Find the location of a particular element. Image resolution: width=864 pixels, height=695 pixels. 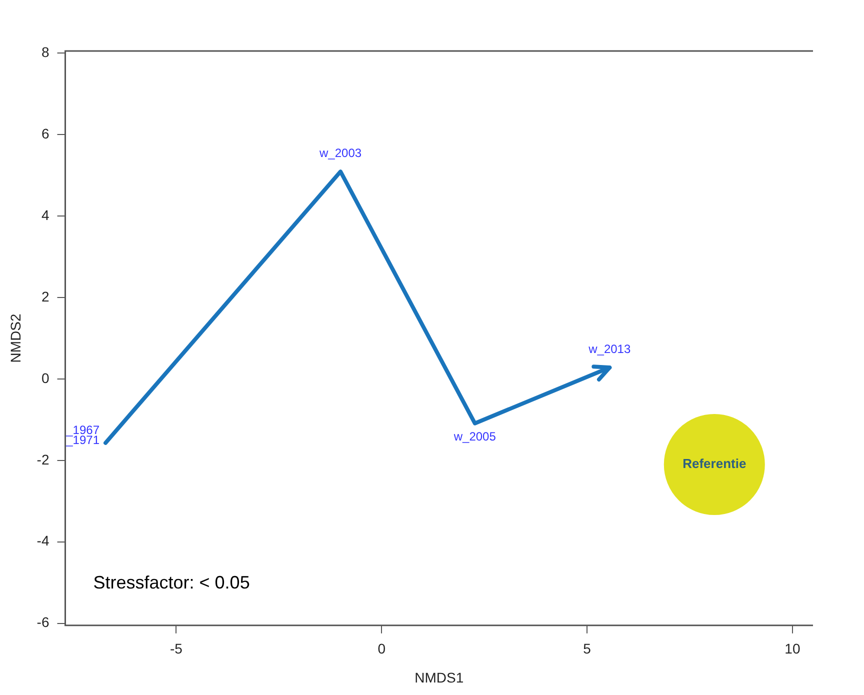

x-tick-label: 0 is located at coordinates (382, 648).